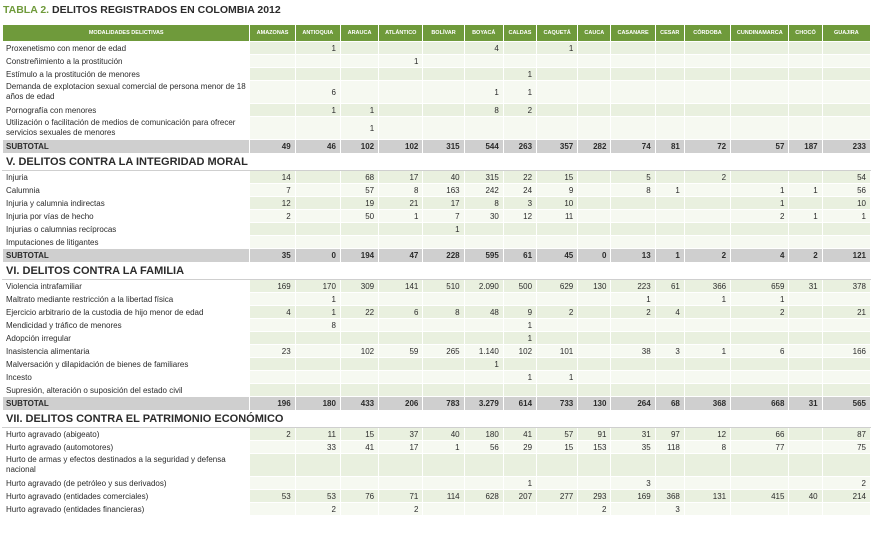 The image size is (873, 549). Describe the element at coordinates (669, 447) in the screenshot. I see `value-cell: 118` at that location.